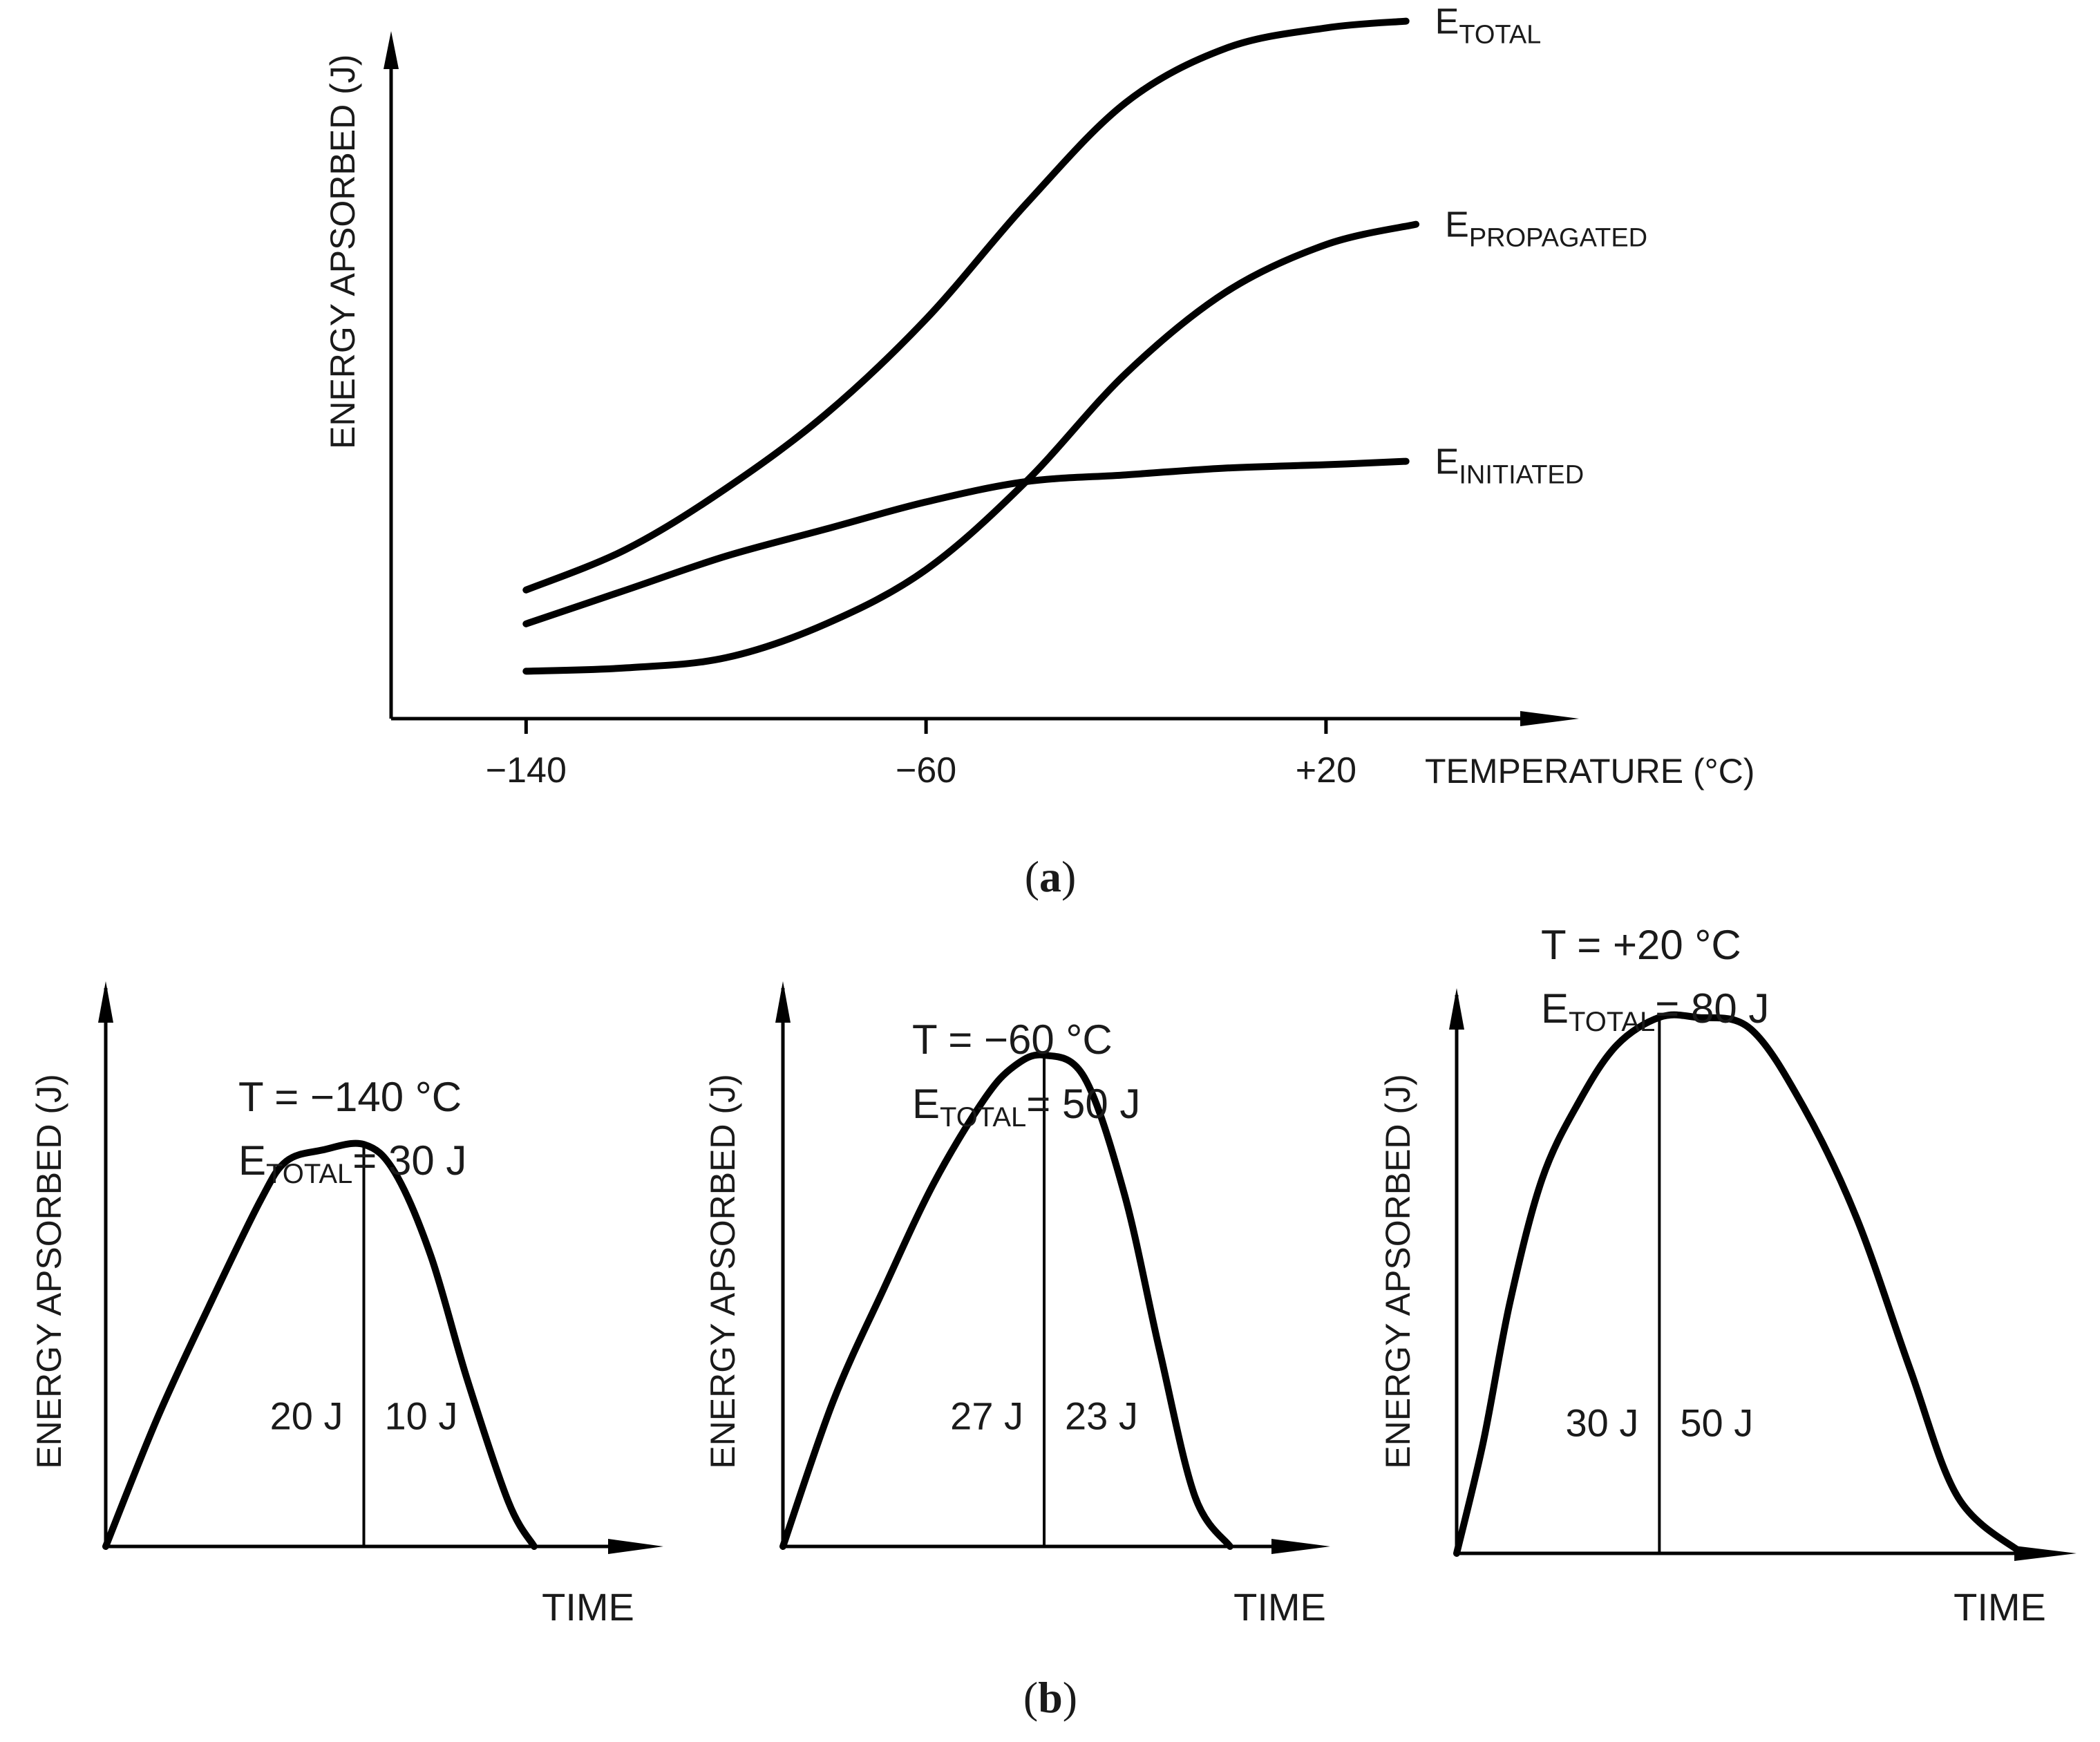 The image size is (2100, 1742). What do you see at coordinates (1739, 1284) in the screenshot?
I see `panel-b3-energy-curve` at bounding box center [1739, 1284].